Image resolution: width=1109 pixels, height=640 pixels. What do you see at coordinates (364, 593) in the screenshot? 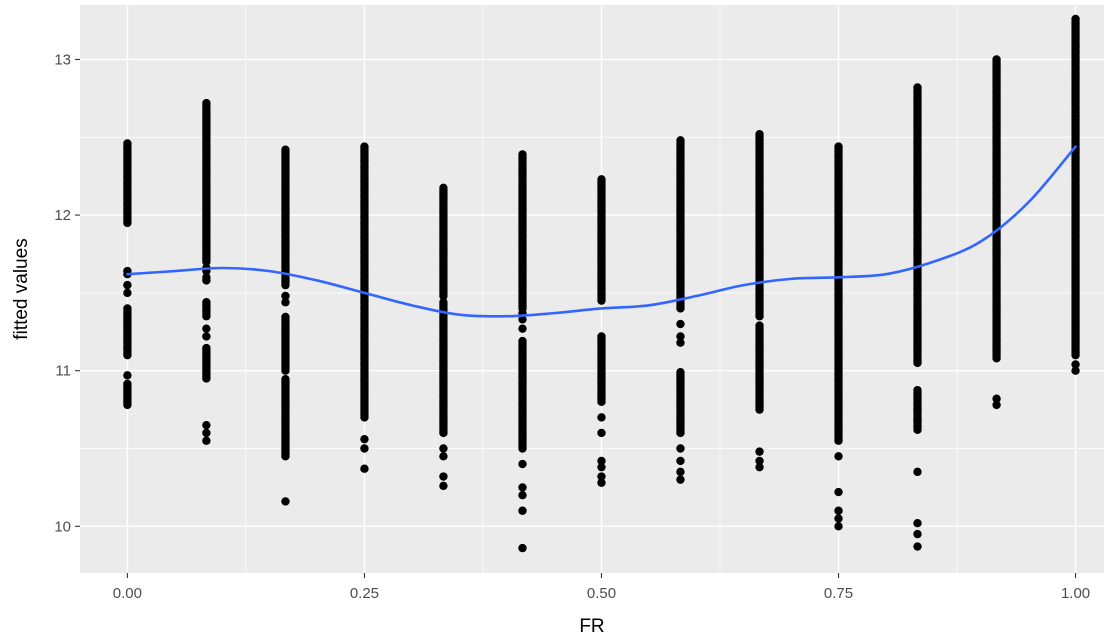
I see `x-tick-label: 0.25` at bounding box center [364, 593].